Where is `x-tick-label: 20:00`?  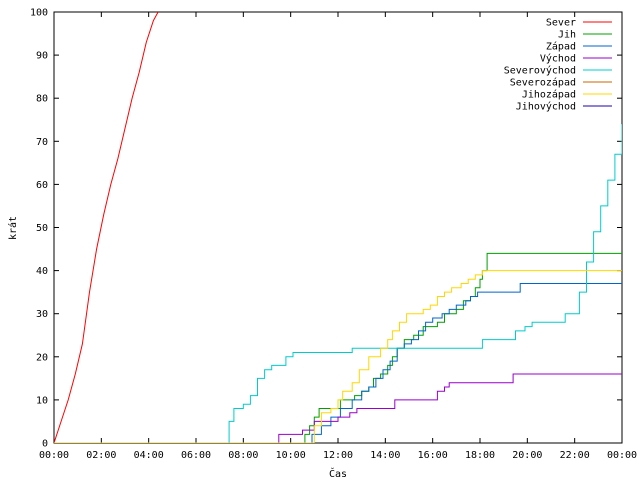
x-tick-label: 20:00 is located at coordinates (527, 455).